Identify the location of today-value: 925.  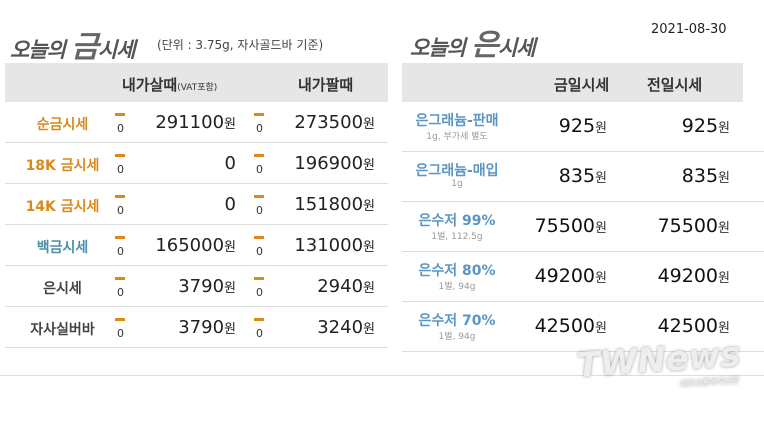
(577, 126).